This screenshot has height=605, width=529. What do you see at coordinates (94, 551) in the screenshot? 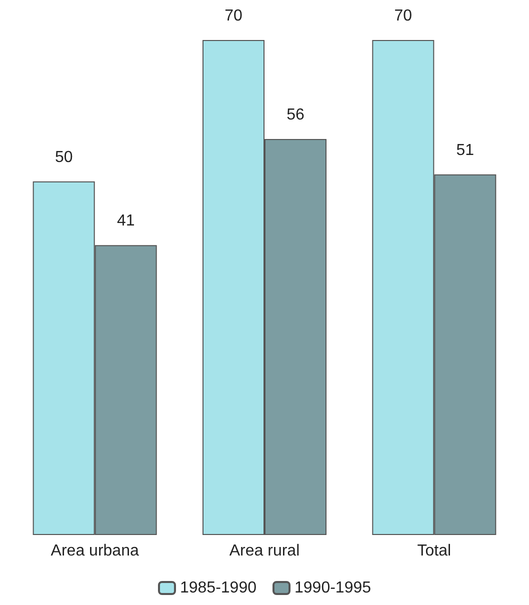
I see `x-tick-label: Area urbana` at bounding box center [94, 551].